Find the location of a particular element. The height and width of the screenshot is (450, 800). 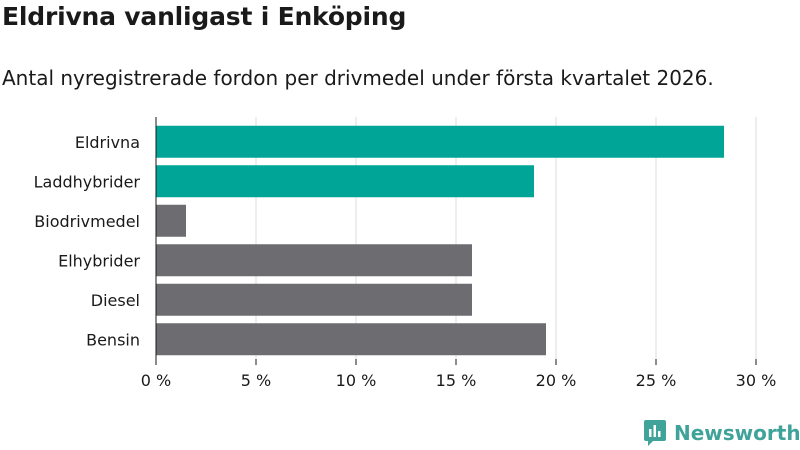

x-tick-label: 20 % is located at coordinates (556, 380).